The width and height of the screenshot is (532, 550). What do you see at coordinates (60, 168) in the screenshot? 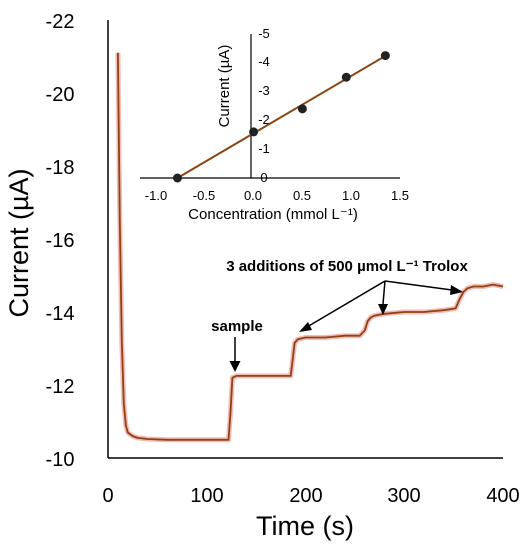
I see `main-ytick-label: -18` at bounding box center [60, 168].